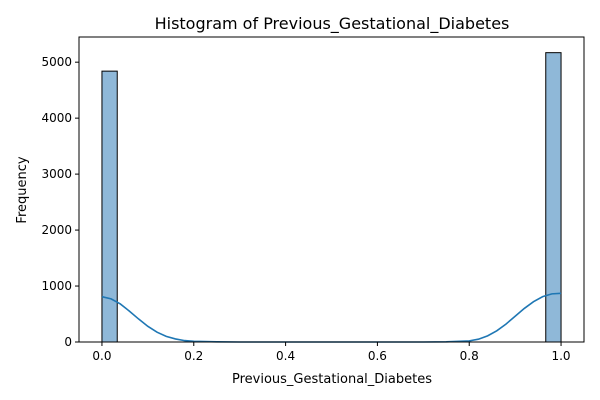 Image resolution: width=600 pixels, height=400 pixels. I want to click on x-tick-label: 0.4, so click(285, 356).